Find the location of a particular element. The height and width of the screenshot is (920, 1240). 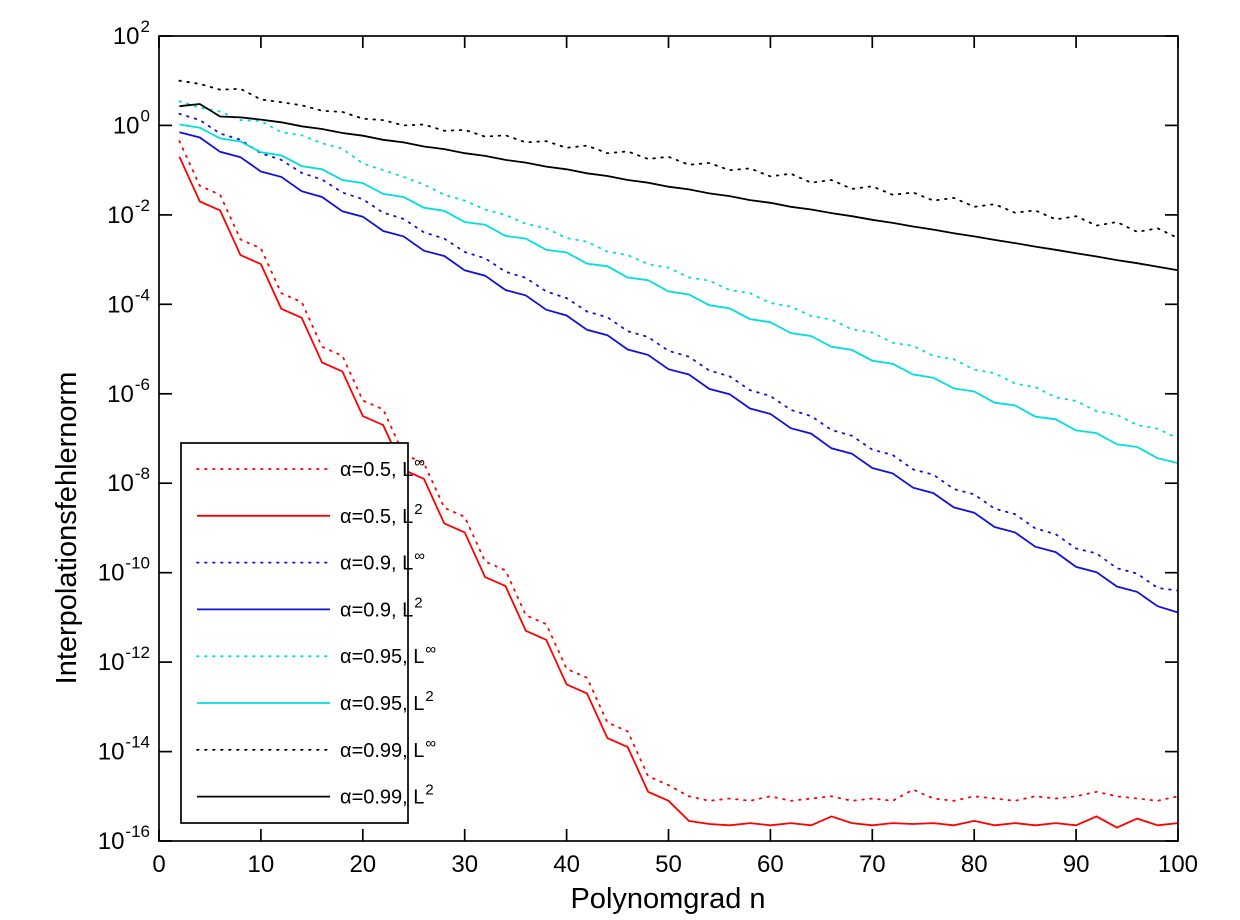

x-tick-label: 0 is located at coordinates (158, 864).